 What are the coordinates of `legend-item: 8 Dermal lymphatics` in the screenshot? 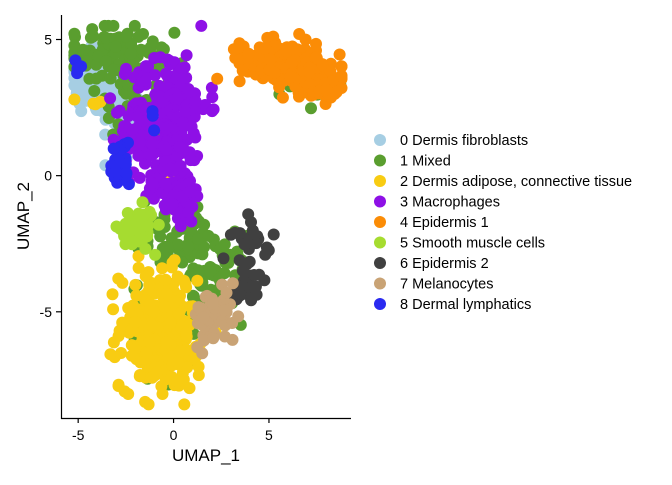 It's located at (452, 305).